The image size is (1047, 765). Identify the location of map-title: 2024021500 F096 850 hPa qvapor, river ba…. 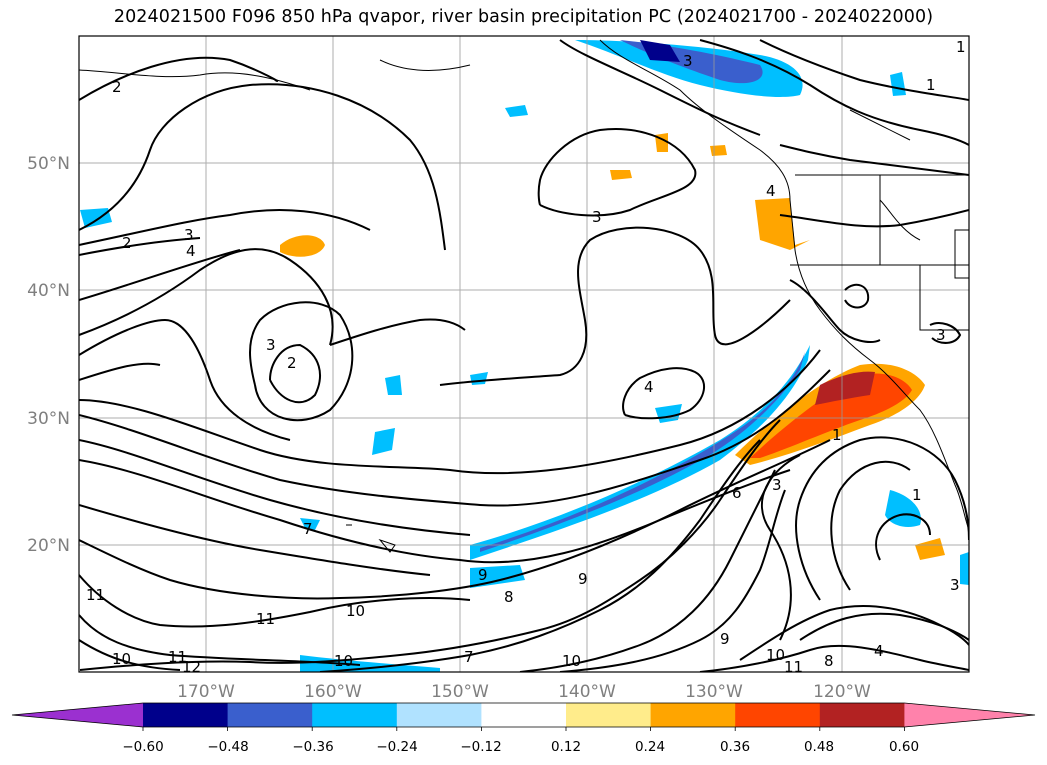
(523, 17).